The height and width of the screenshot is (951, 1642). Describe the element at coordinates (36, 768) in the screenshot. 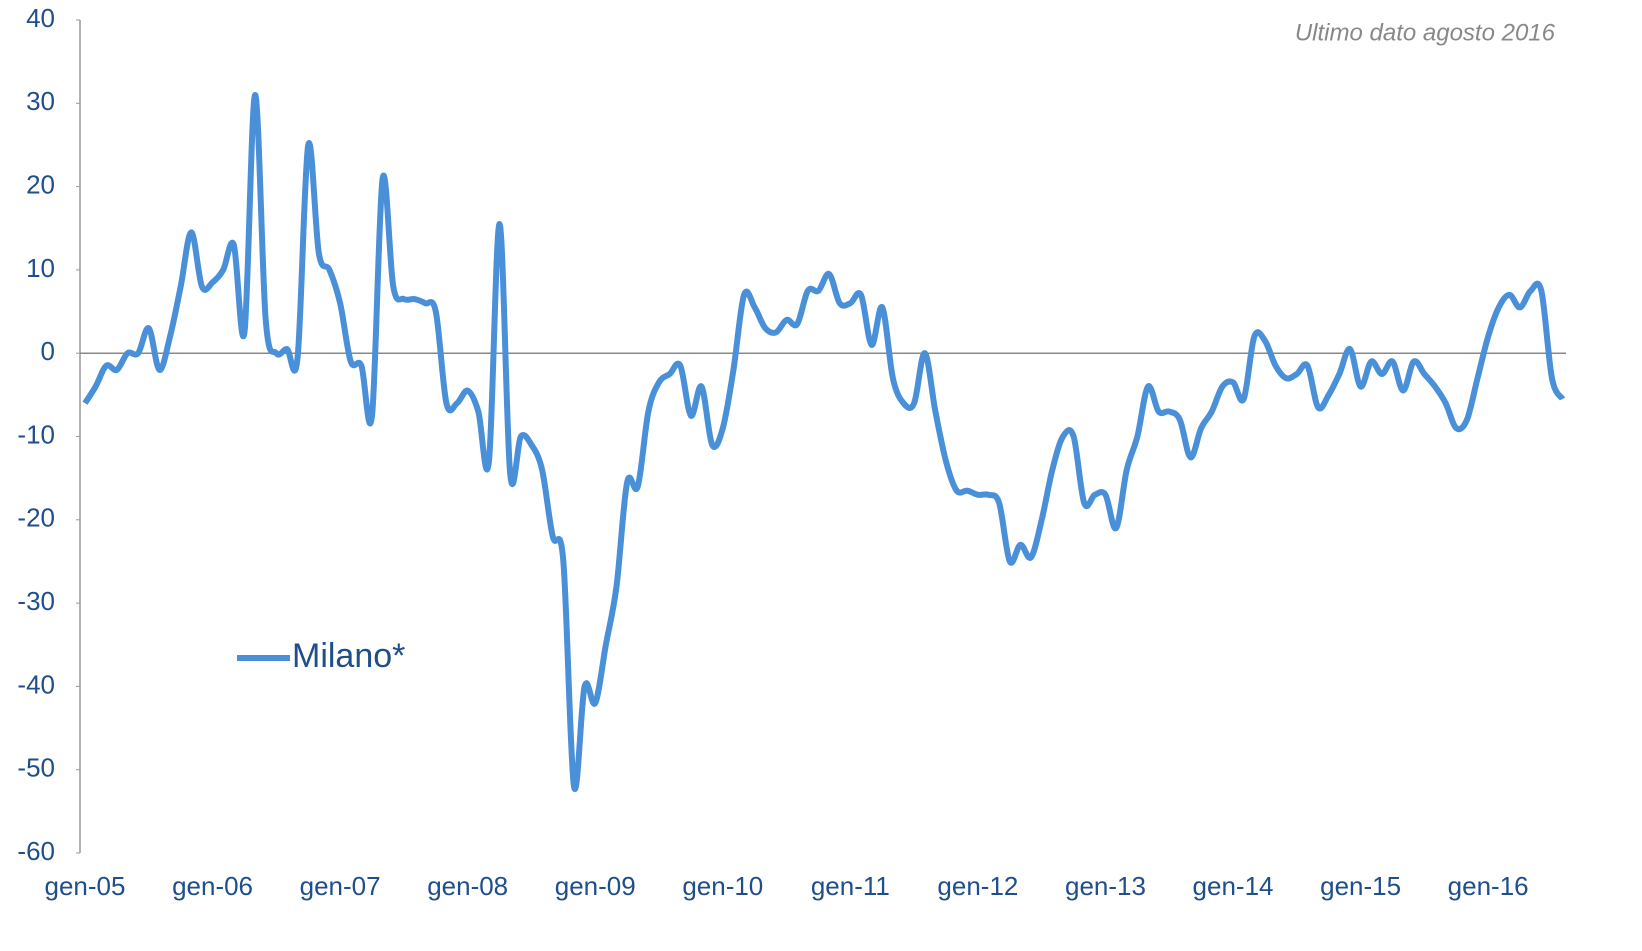

I see `y-tick-label: -50` at that location.